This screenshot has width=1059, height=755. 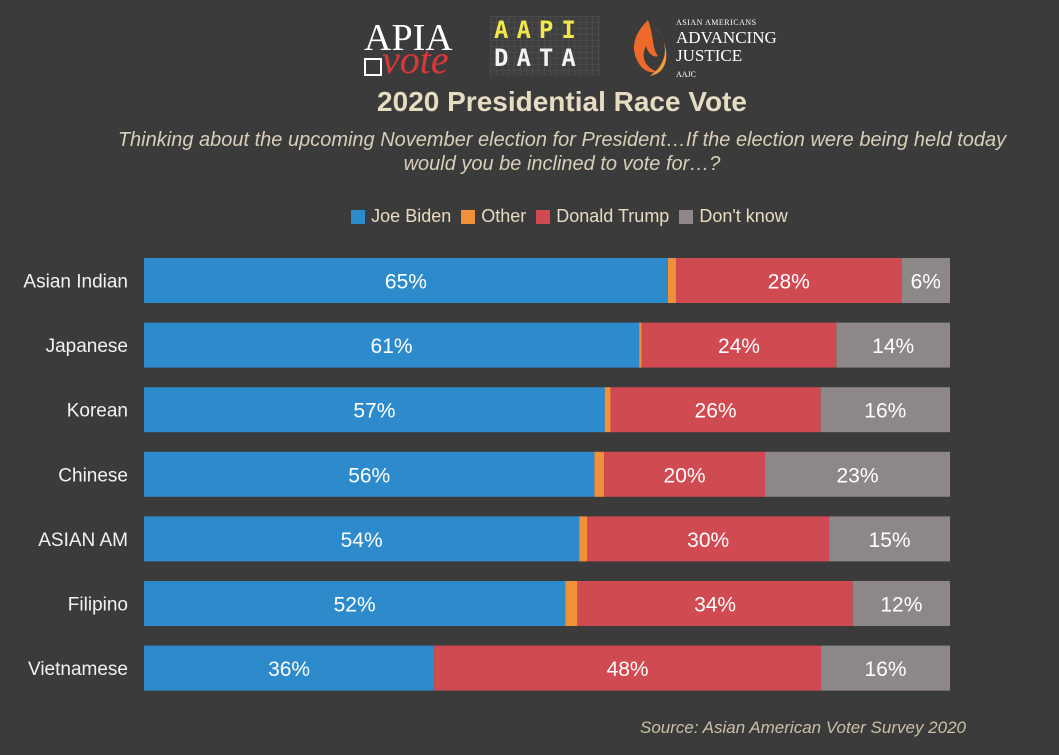 I want to click on data-label: 14%, so click(x=893, y=346).